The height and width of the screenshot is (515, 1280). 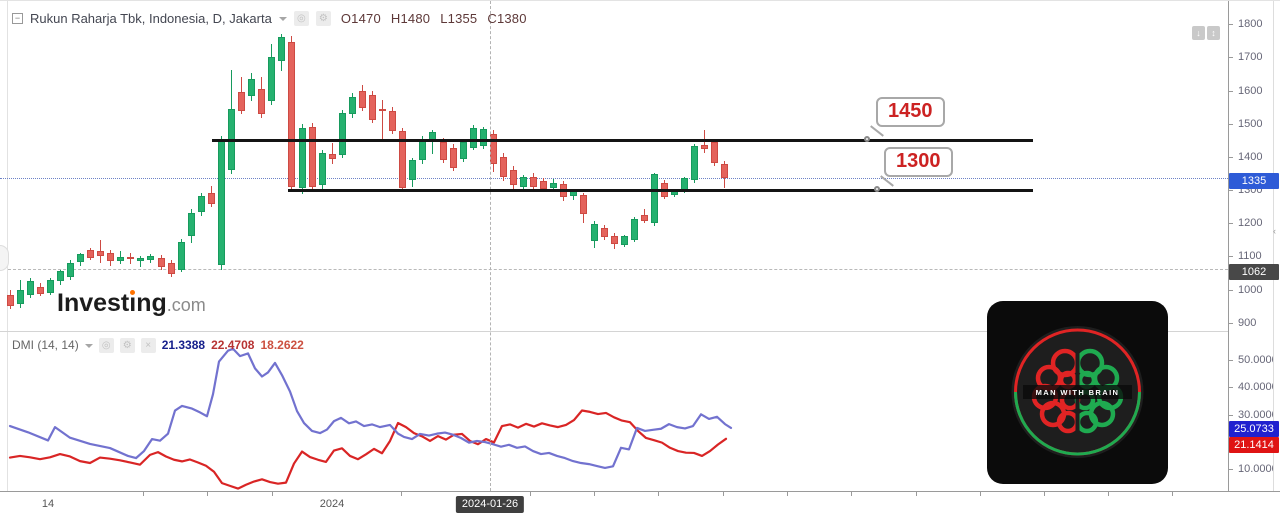 I want to click on price-tick-label: 1100, so click(x=1250, y=256).